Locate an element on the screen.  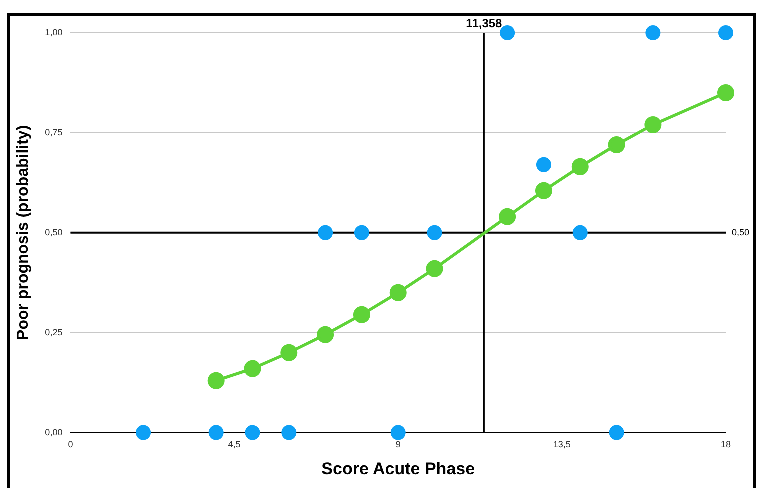
ref-line-label: 11,358 is located at coordinates (484, 23).